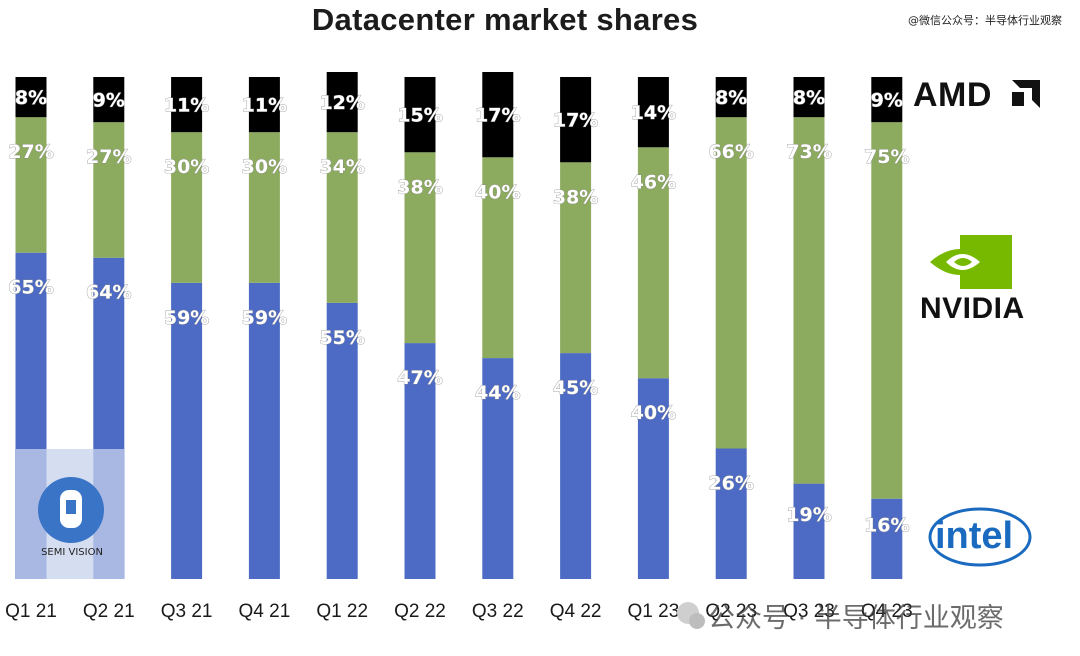 This screenshot has width=1080, height=656. What do you see at coordinates (575, 388) in the screenshot?
I see `data-label-intel-7: 45%` at bounding box center [575, 388].